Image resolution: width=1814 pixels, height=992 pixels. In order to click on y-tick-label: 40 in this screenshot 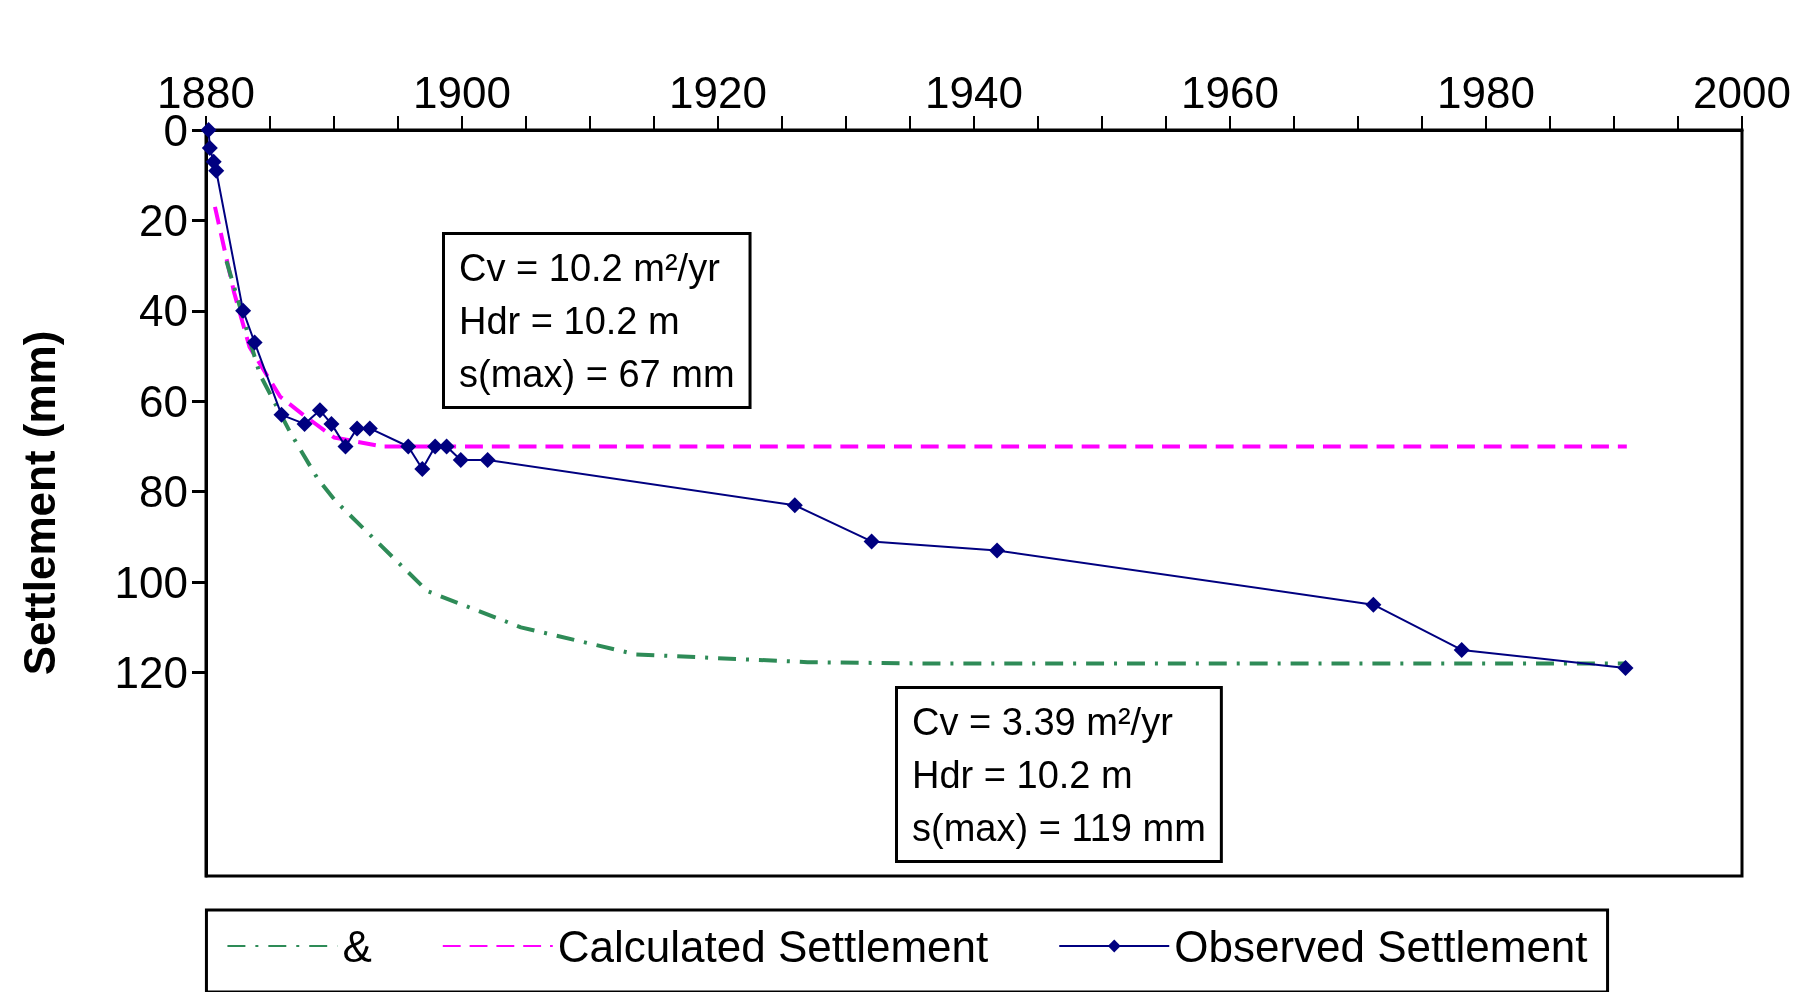, I will do `click(163, 311)`.